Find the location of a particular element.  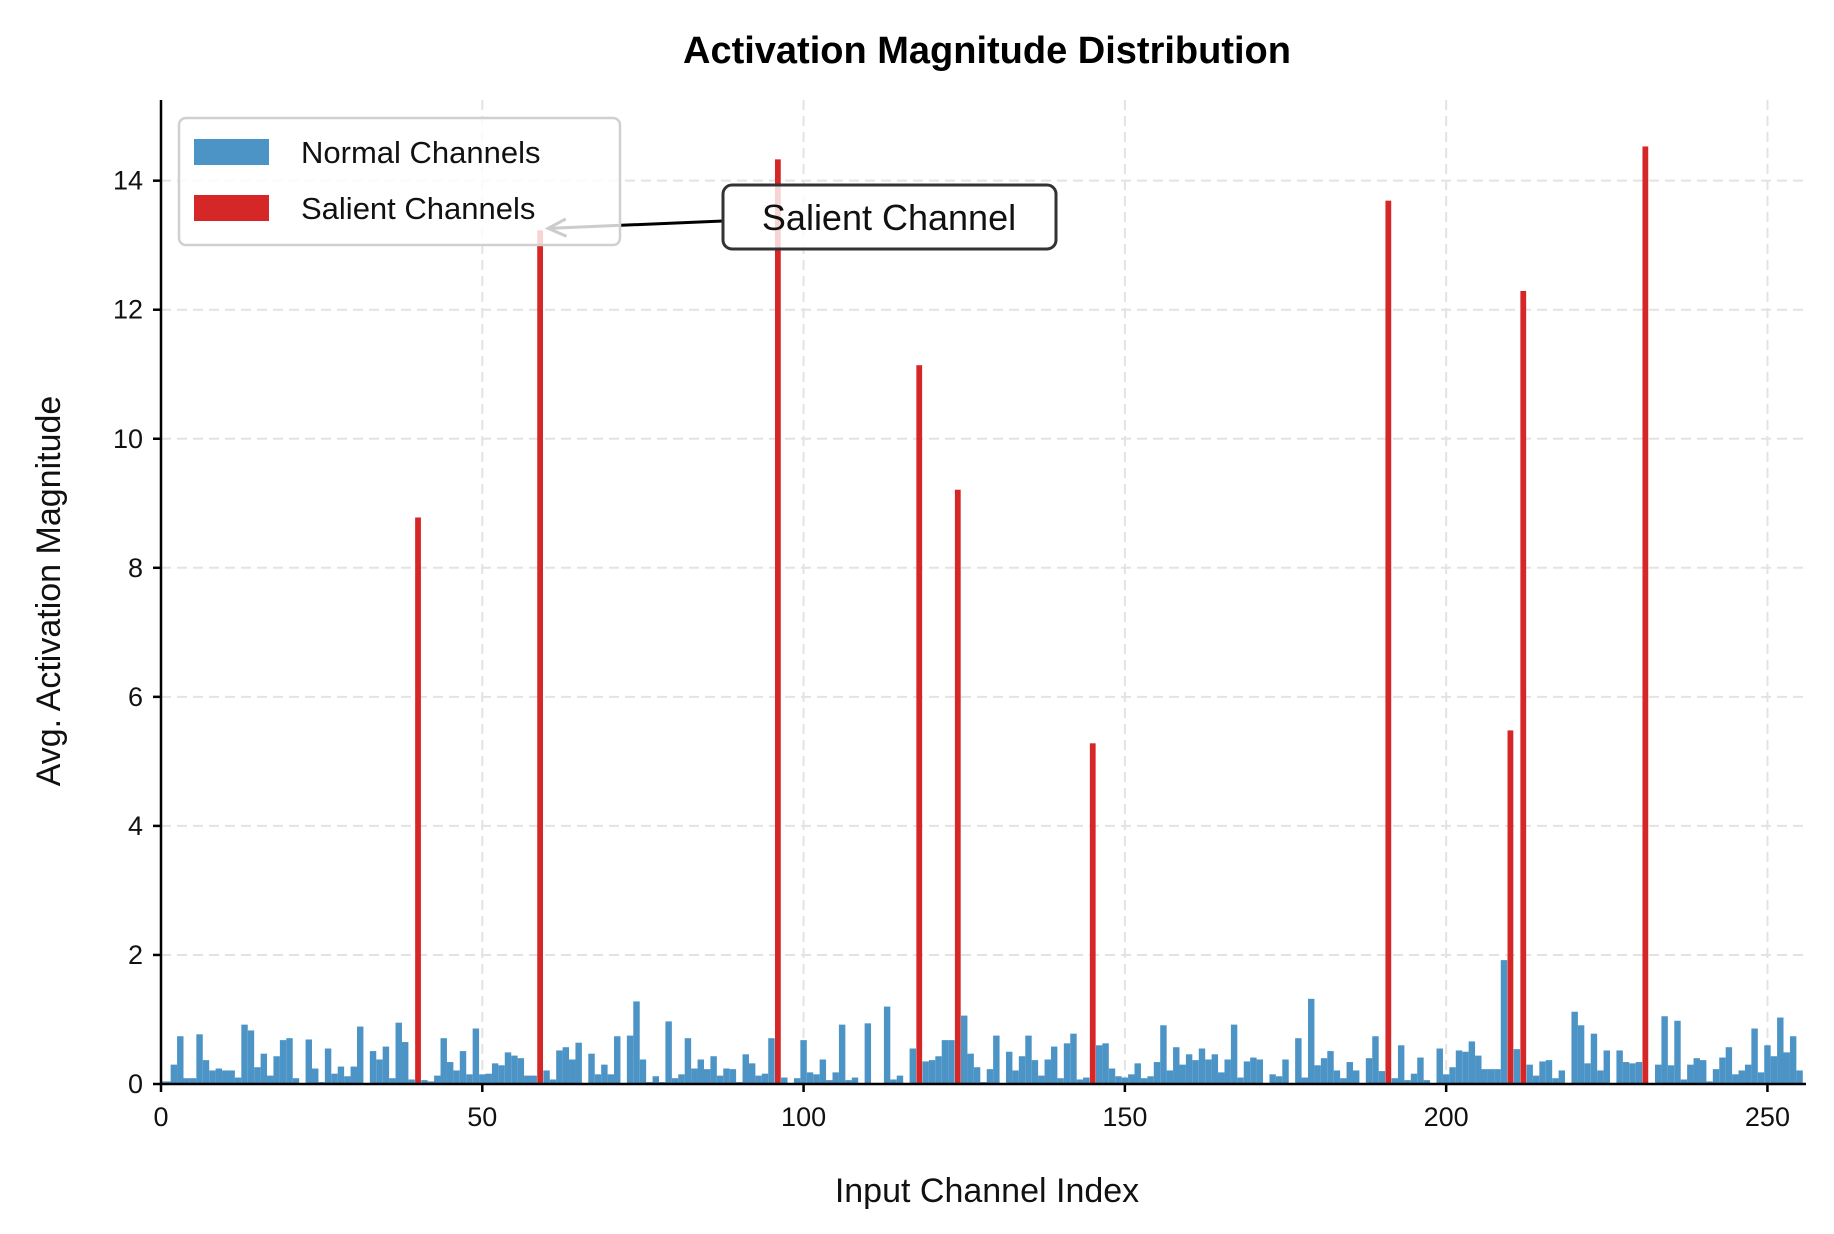

legend: Normal Channels Salient Channels is located at coordinates (399, 181).